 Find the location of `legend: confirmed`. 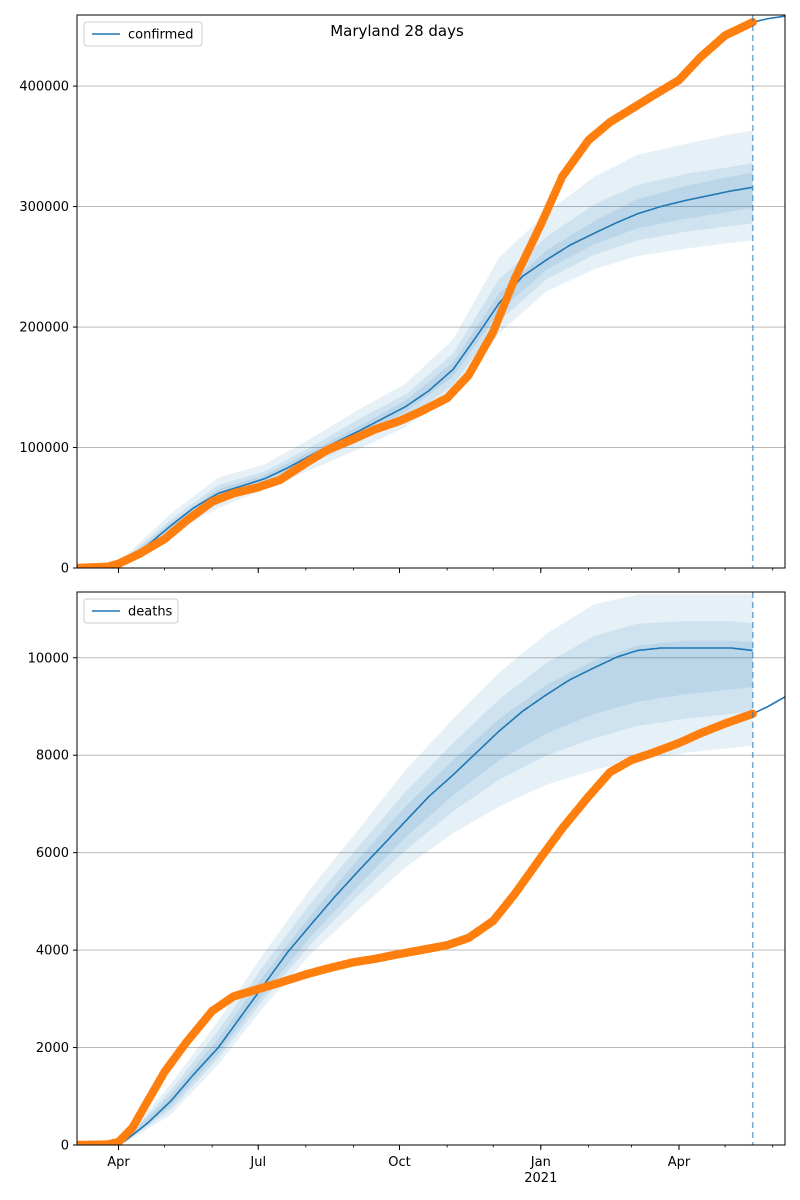

legend: confirmed is located at coordinates (143, 34).